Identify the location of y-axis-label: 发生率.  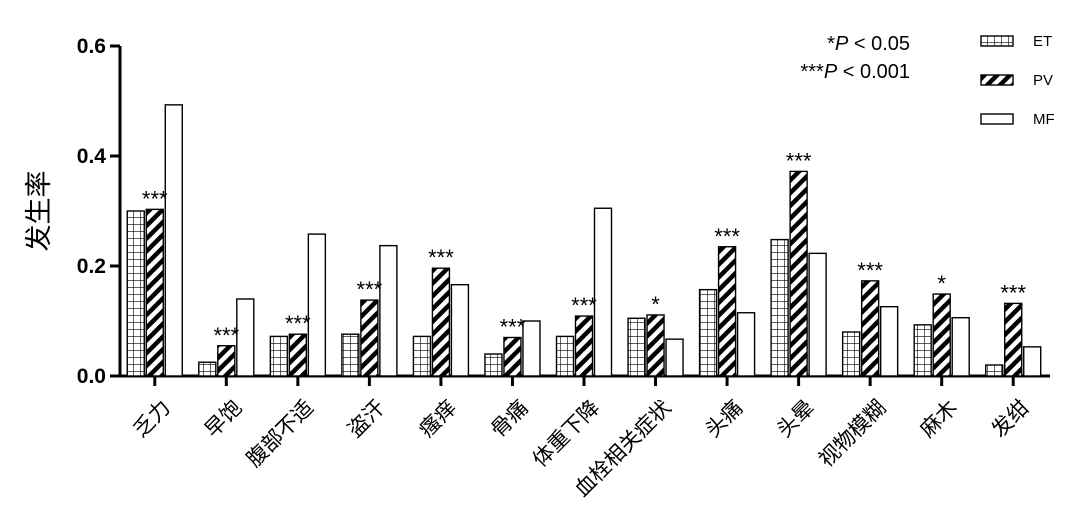
(39, 211).